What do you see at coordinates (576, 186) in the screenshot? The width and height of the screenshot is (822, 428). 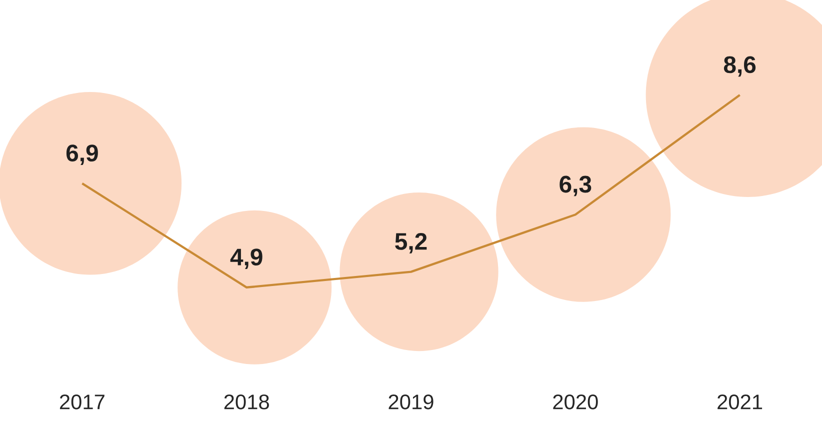 I see `data-label: 6,3` at bounding box center [576, 186].